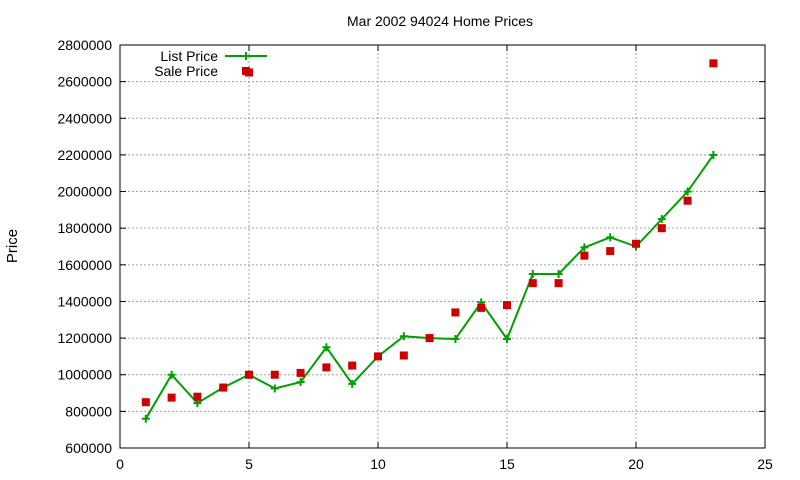 Image resolution: width=800 pixels, height=480 pixels. What do you see at coordinates (84, 228) in the screenshot?
I see `y-tick-label: 1800000` at bounding box center [84, 228].